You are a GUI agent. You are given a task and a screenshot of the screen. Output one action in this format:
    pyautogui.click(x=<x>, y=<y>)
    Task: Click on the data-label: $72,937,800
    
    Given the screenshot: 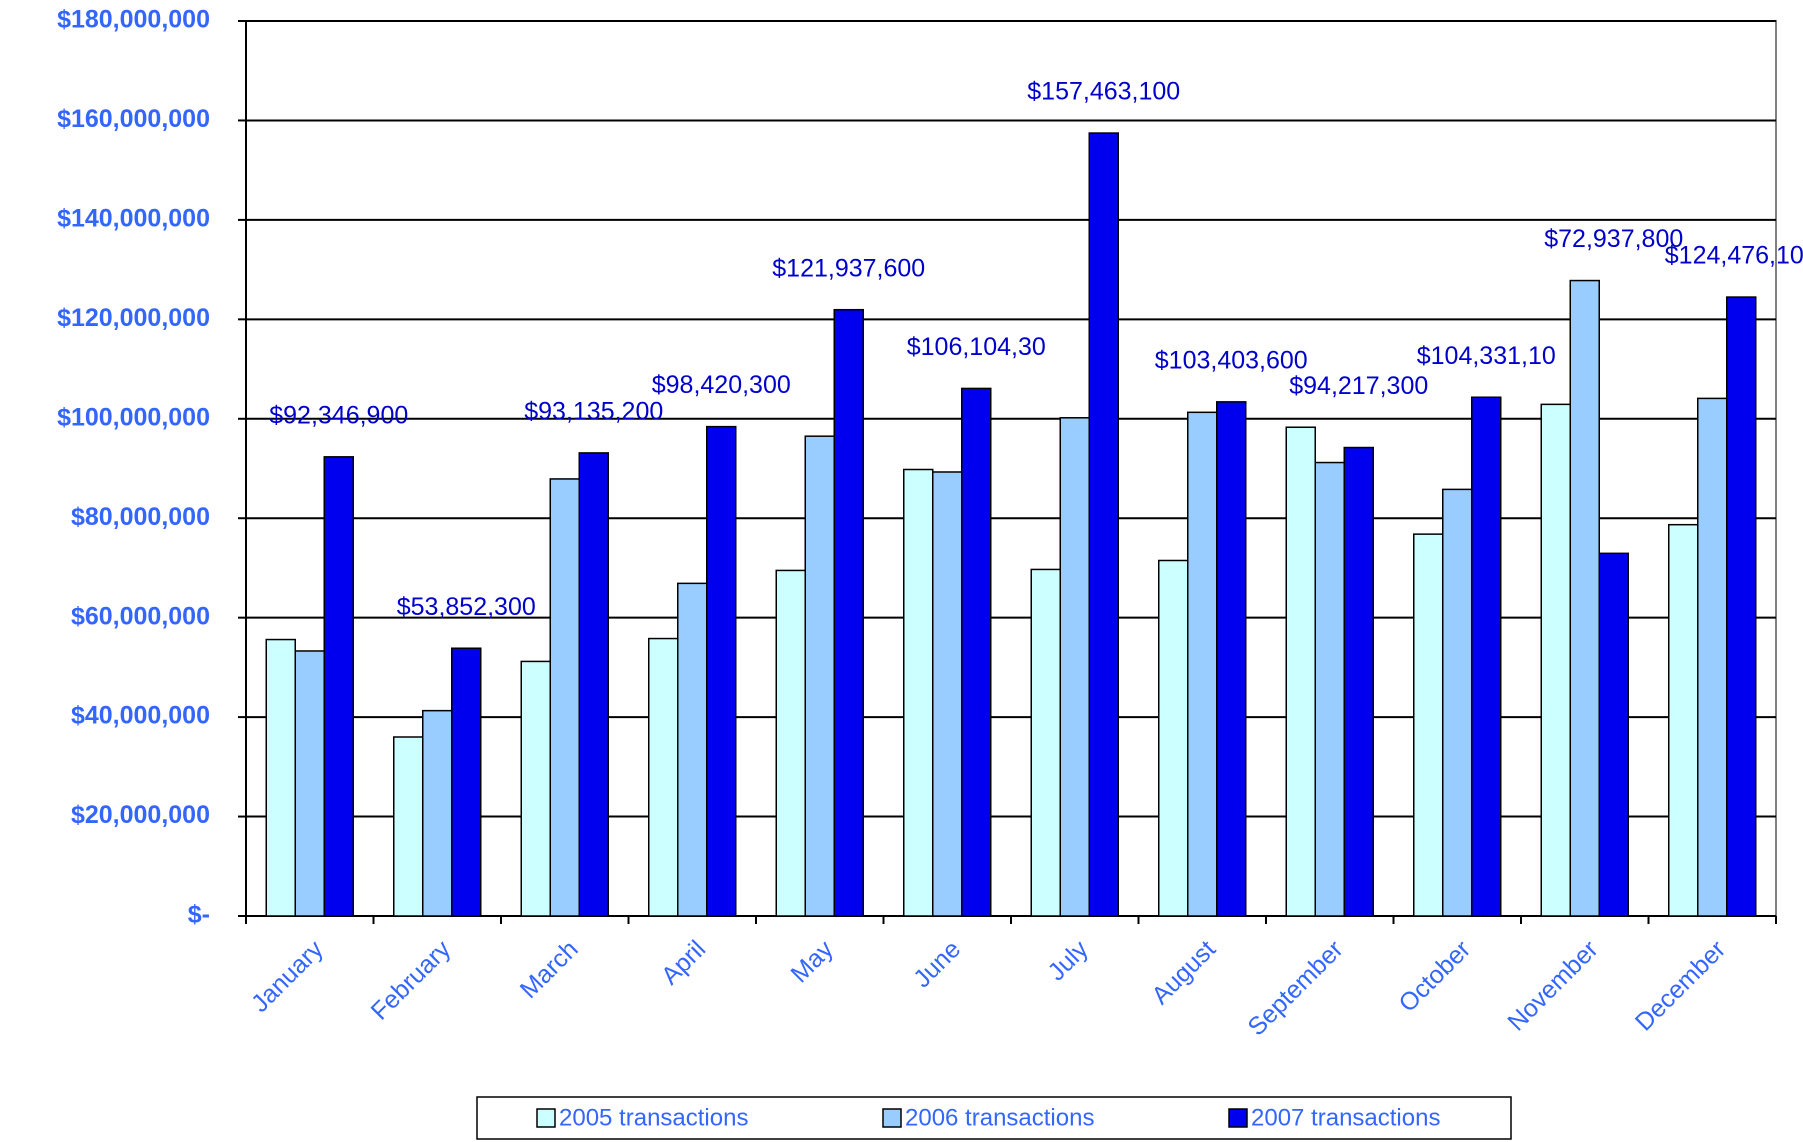 What is the action you would take?
    pyautogui.click(x=1613, y=239)
    